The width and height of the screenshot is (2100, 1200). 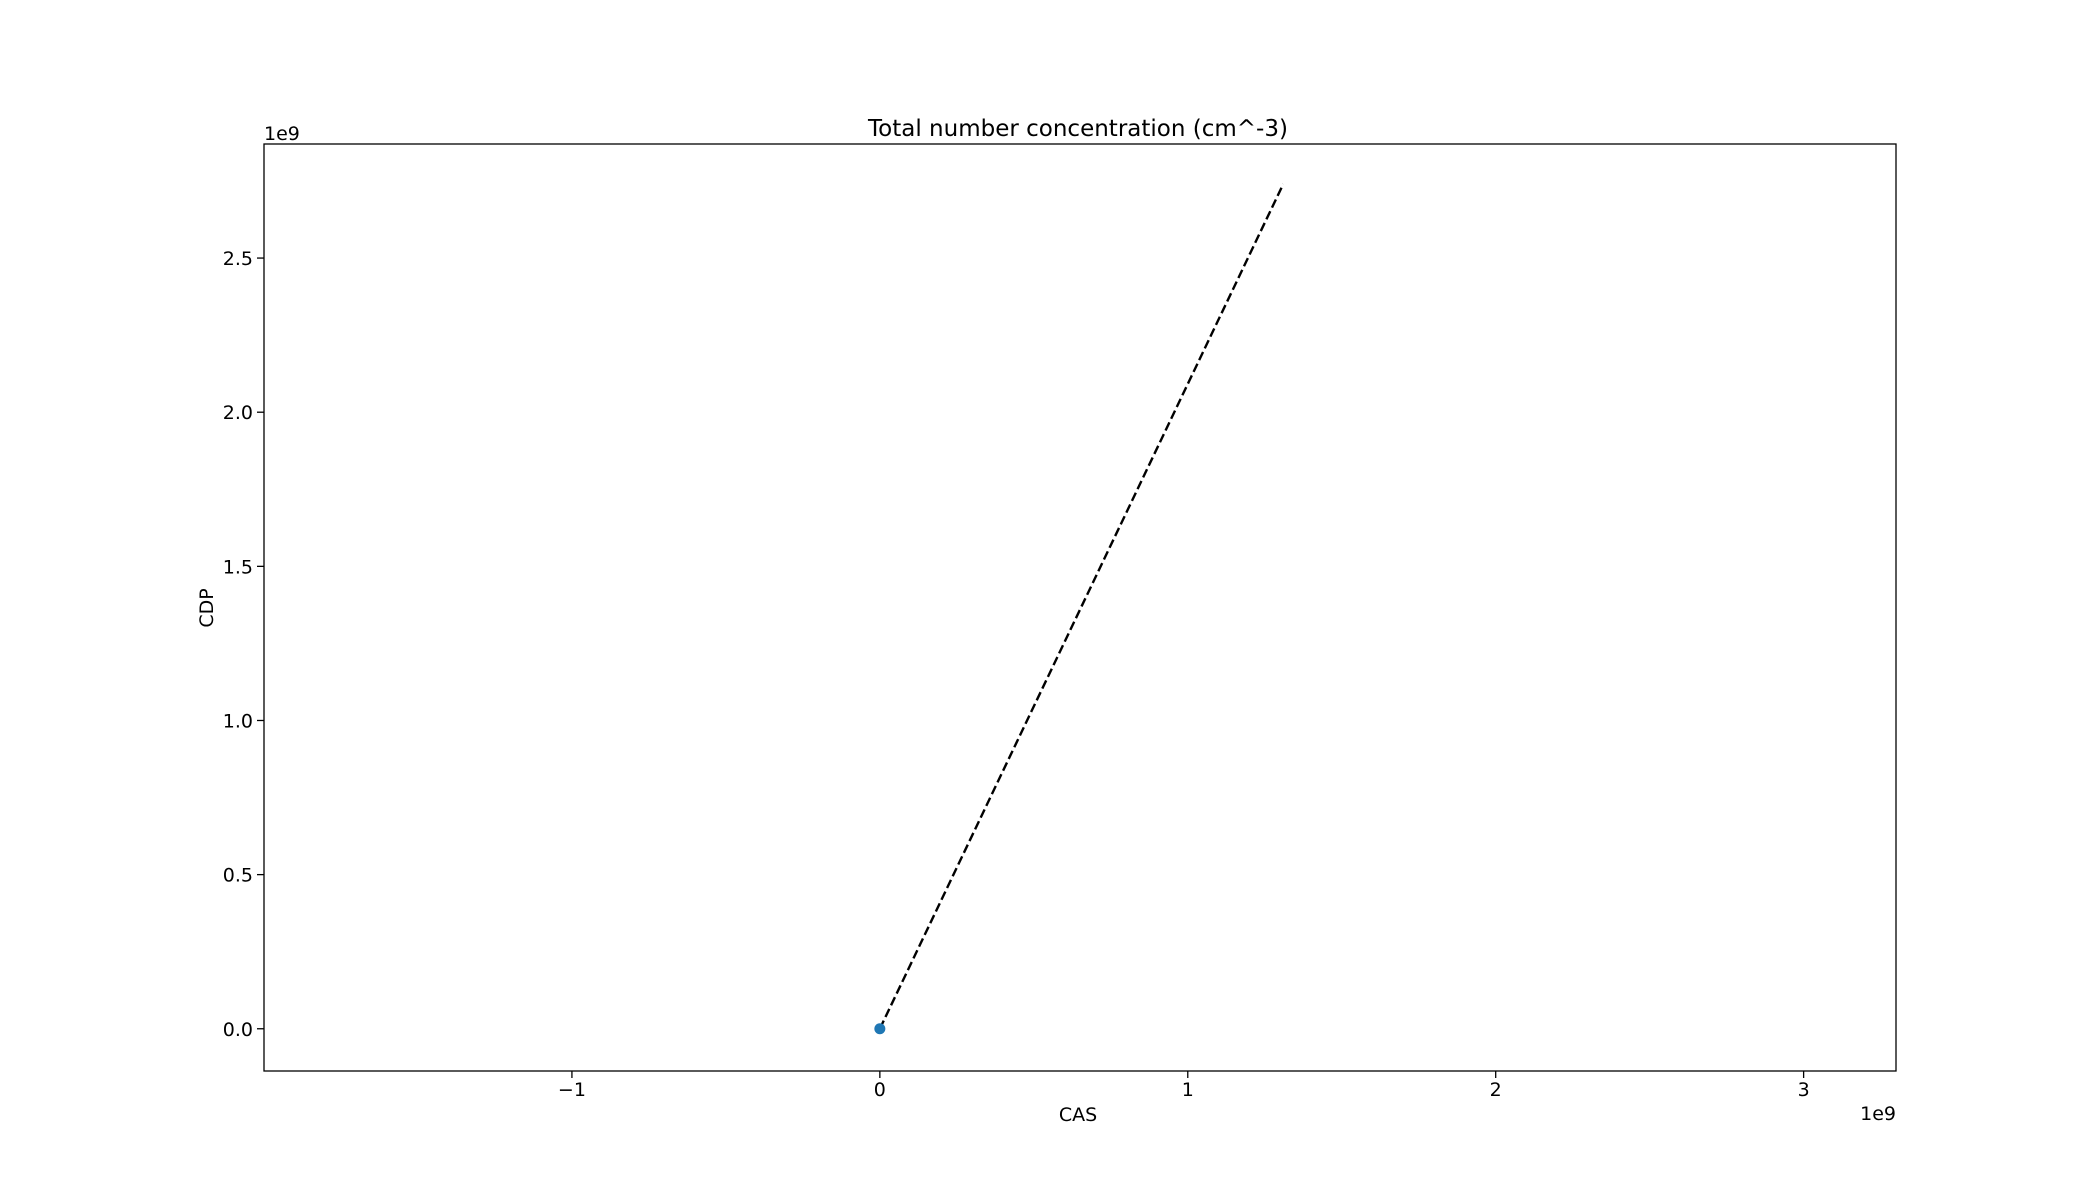 What do you see at coordinates (572, 1090) in the screenshot?
I see `x-tick-label: −1` at bounding box center [572, 1090].